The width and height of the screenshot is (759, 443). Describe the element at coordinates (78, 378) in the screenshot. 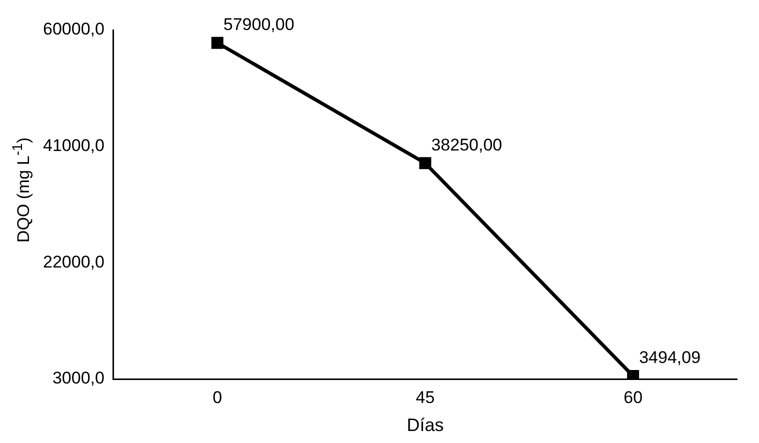

I see `y-tick-label: 3000,0` at that location.